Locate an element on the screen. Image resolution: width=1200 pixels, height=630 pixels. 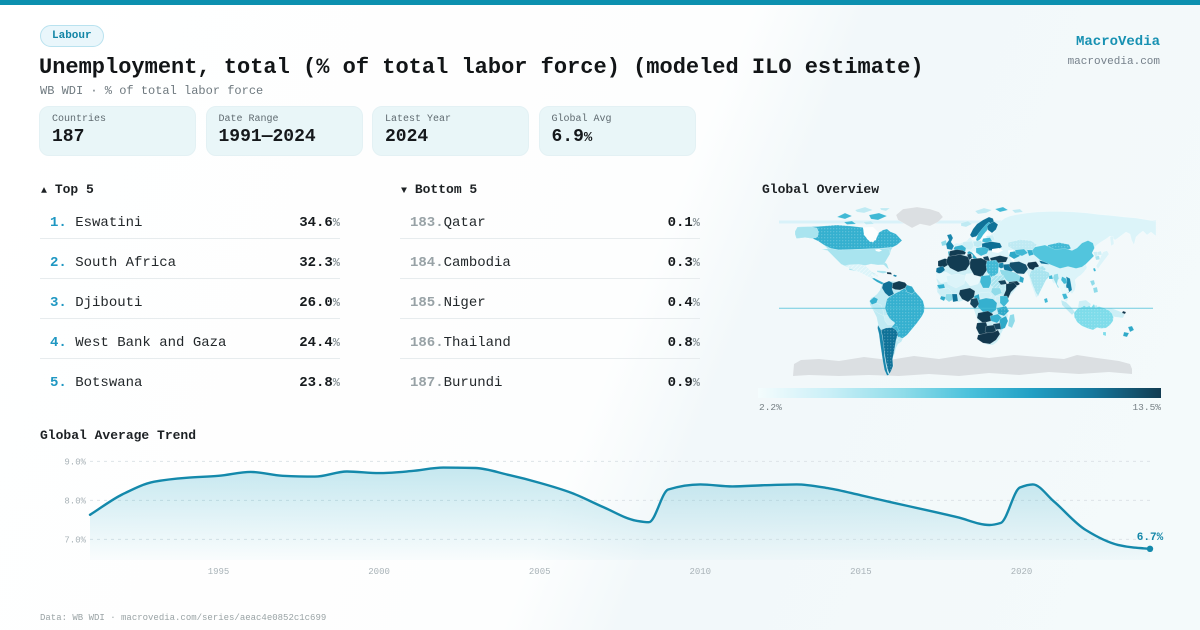
svg-text: 7.0% is located at coordinates (75, 540).